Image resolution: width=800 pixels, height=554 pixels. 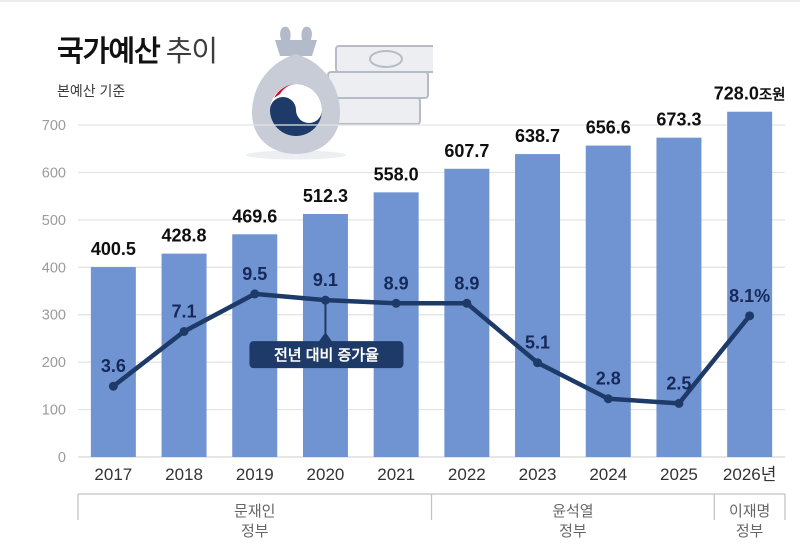 What do you see at coordinates (54, 126) in the screenshot?
I see `y-tick-label-700: 700` at bounding box center [54, 126].